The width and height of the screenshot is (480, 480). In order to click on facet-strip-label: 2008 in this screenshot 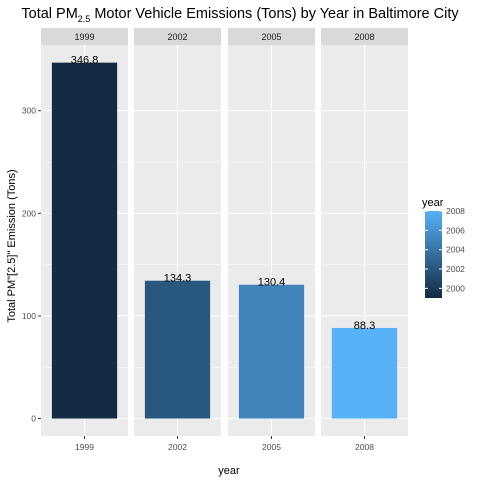, I will do `click(364, 37)`.